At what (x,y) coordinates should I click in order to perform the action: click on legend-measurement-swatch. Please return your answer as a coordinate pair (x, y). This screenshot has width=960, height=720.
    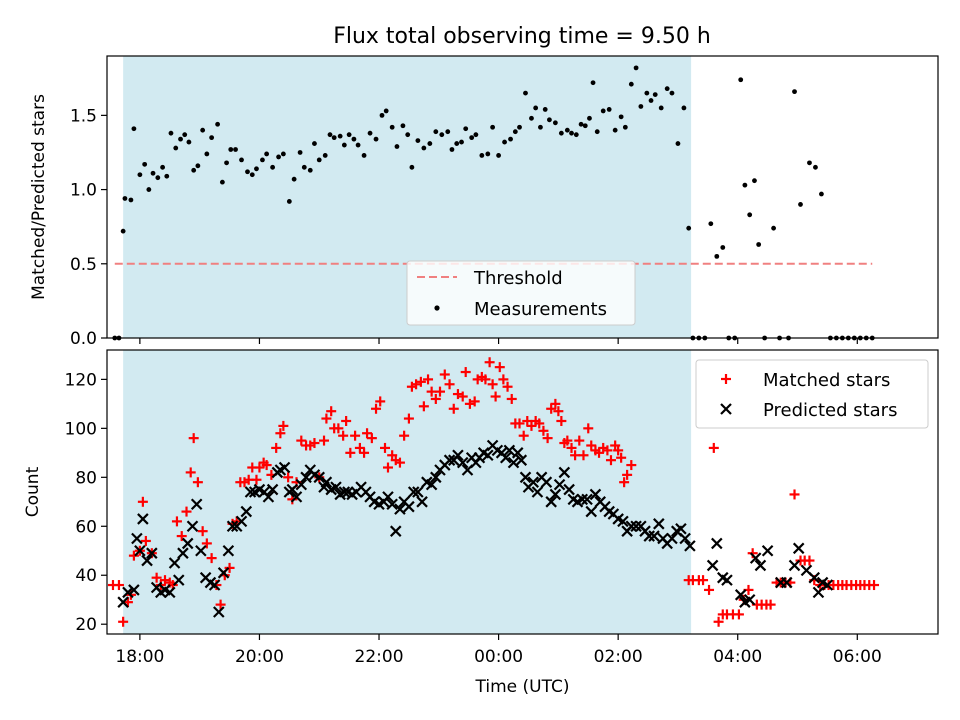
    Looking at the image, I should click on (437, 308).